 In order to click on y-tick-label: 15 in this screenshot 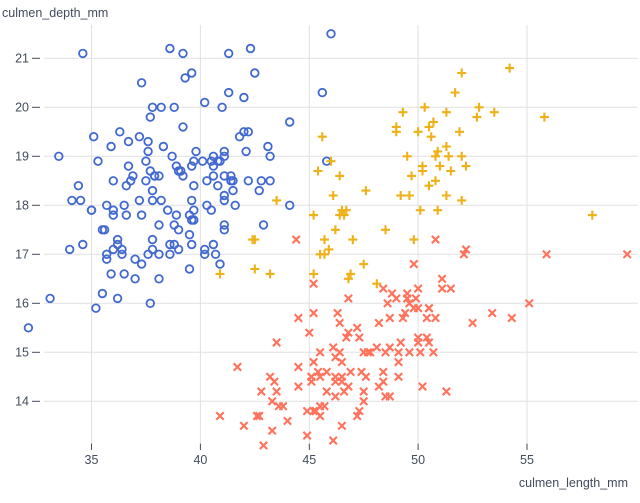, I will do `click(22, 352)`.